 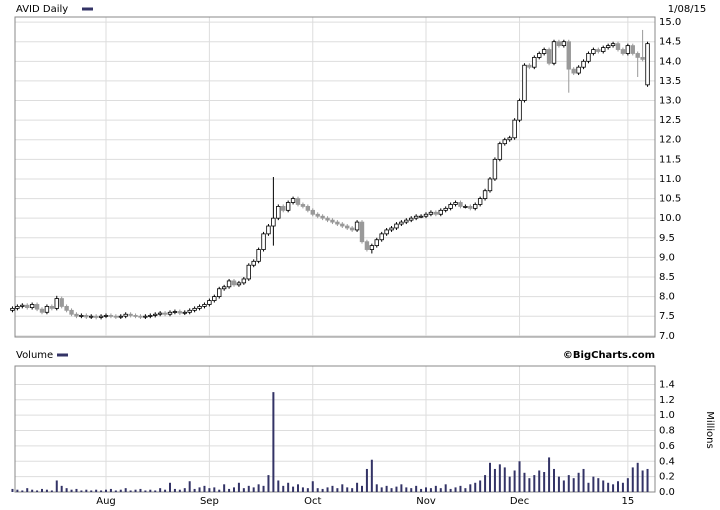 I want to click on y-tick-label: 1.2, so click(x=667, y=400).